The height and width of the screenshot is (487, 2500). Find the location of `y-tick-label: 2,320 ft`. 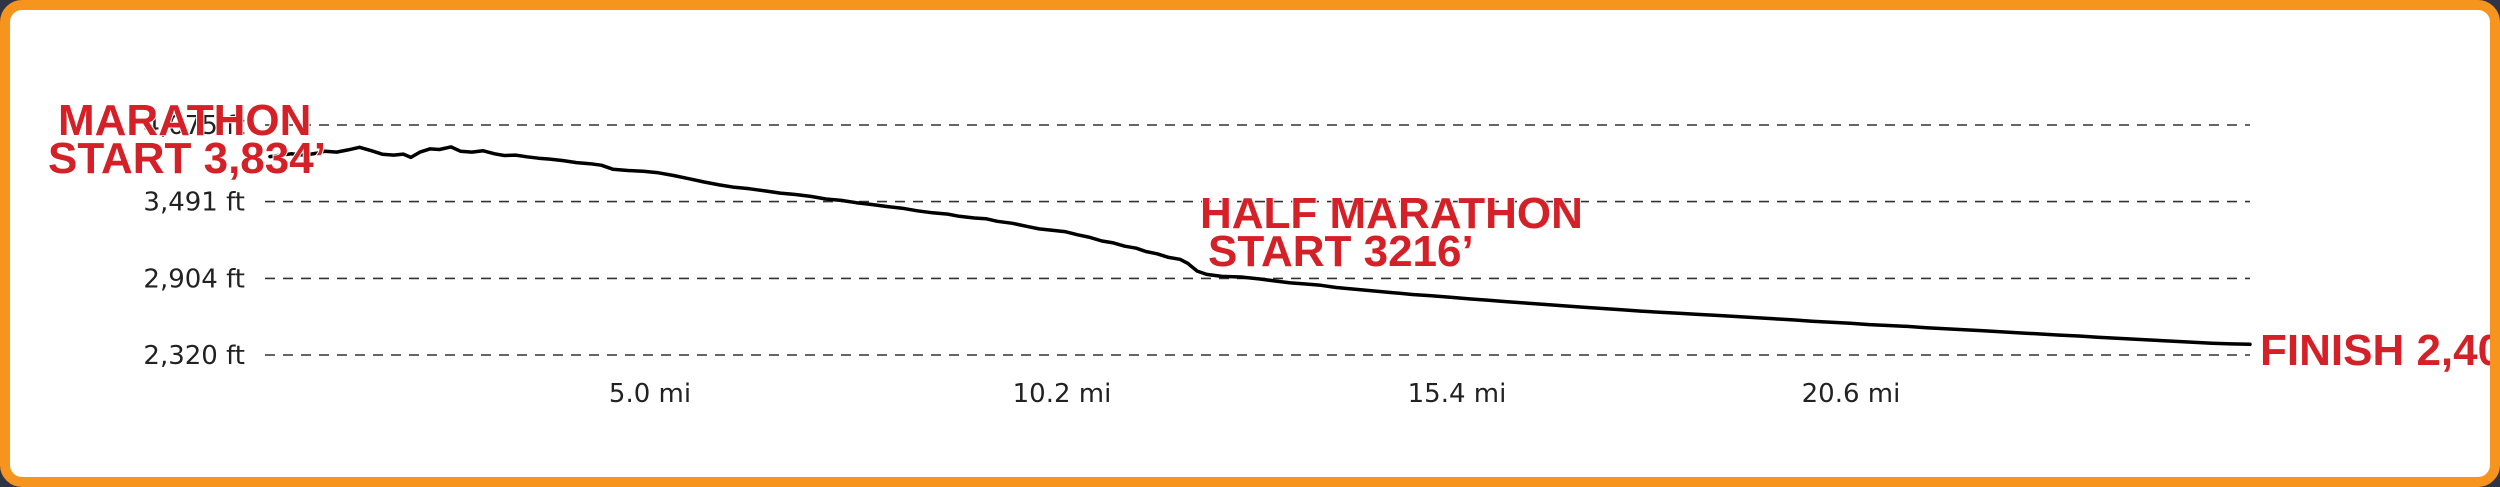

y-tick-label: 2,320 ft is located at coordinates (194, 356).